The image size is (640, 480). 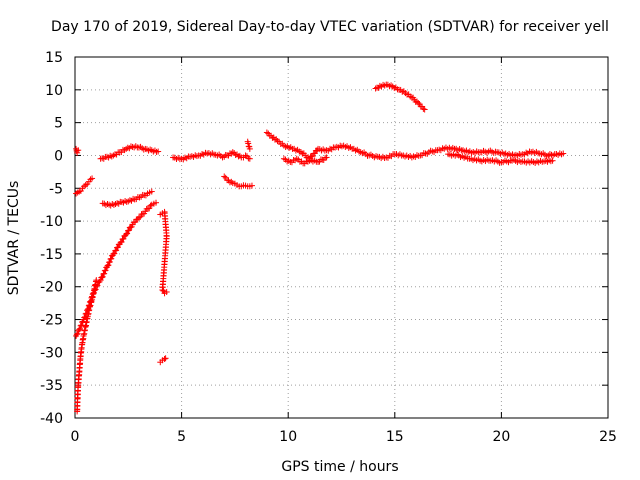 What do you see at coordinates (51, 255) in the screenshot?
I see `y-tick-label: -15` at bounding box center [51, 255].